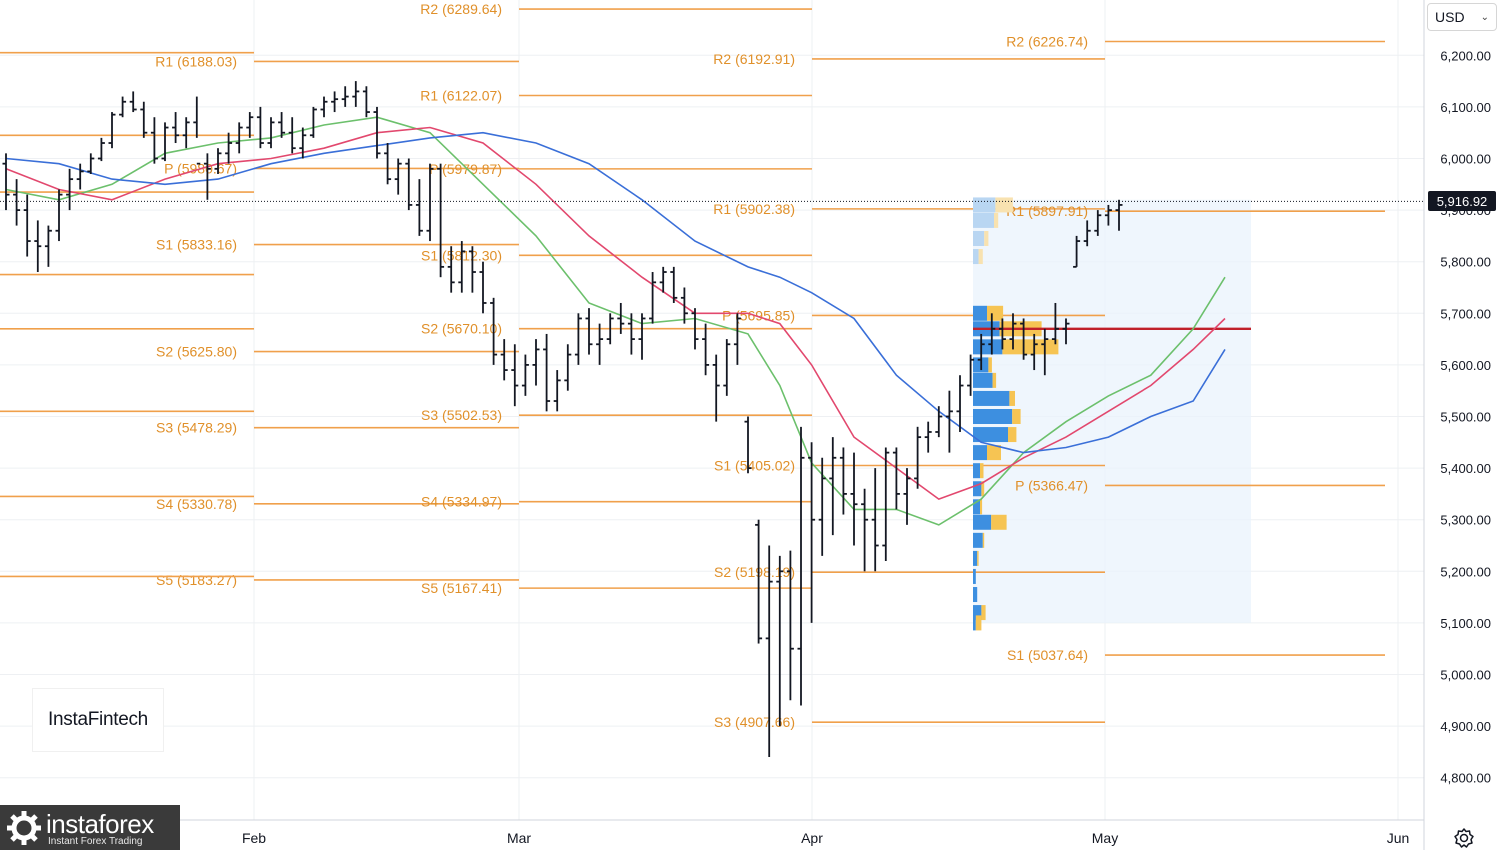 This screenshot has height=850, width=1500. I want to click on price-tick-label: 6,100.00, so click(1465, 107).